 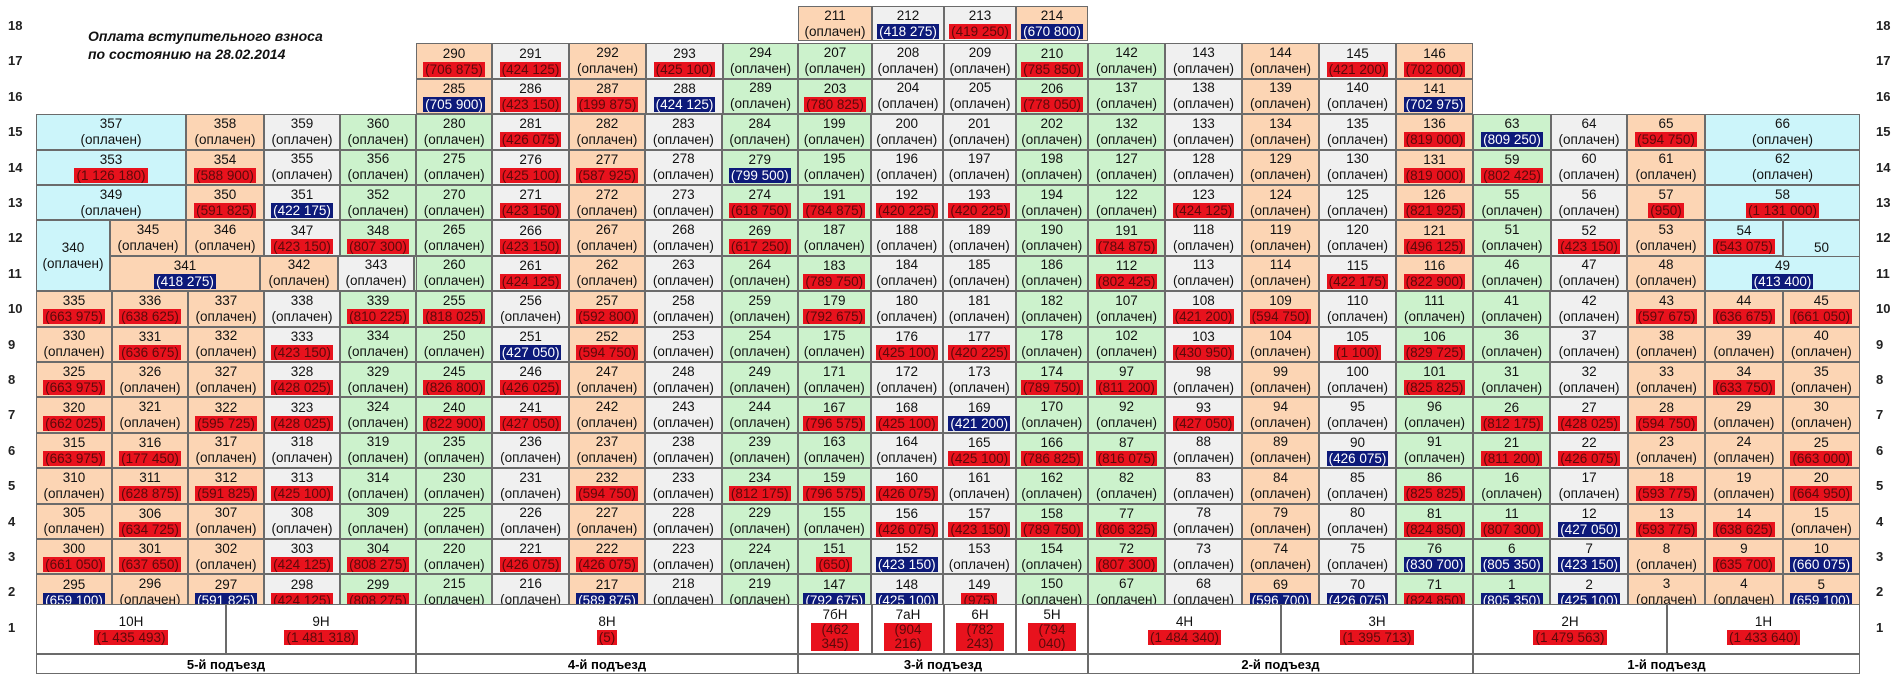 What do you see at coordinates (530, 442) in the screenshot?
I see `apartment-number: 236` at bounding box center [530, 442].